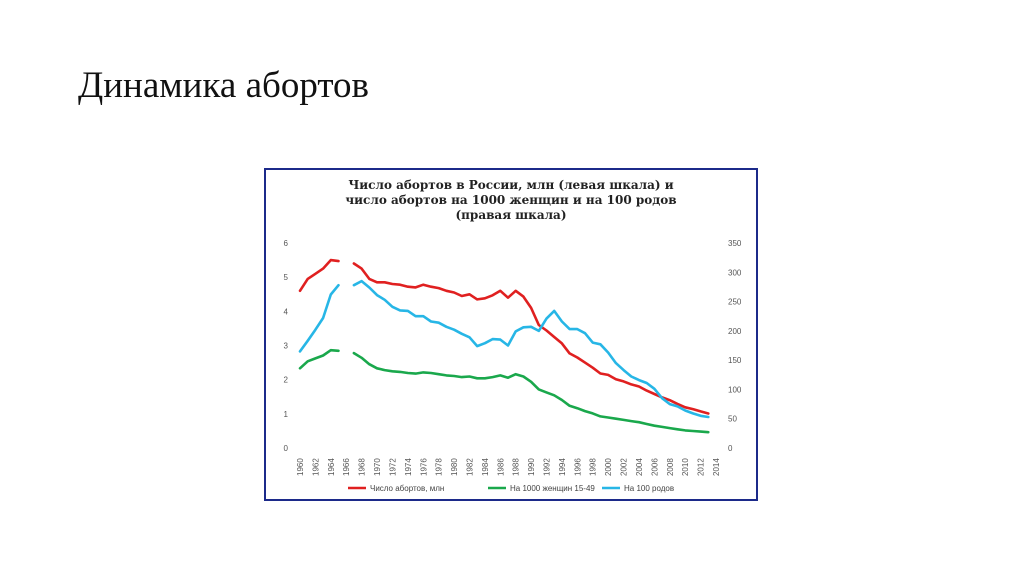 This screenshot has height=576, width=1024. I want to click on left-axis-ticks: 0 1 2 3 4 5 6, so click(286, 346).